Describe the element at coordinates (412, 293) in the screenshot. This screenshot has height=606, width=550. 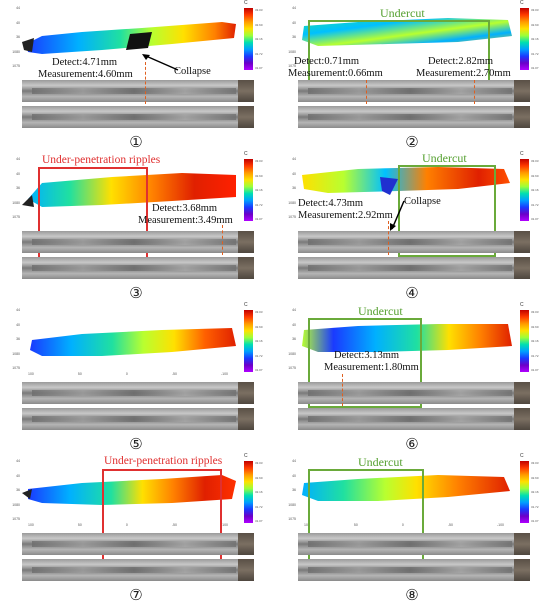
I see `panel-number: ④` at that location.